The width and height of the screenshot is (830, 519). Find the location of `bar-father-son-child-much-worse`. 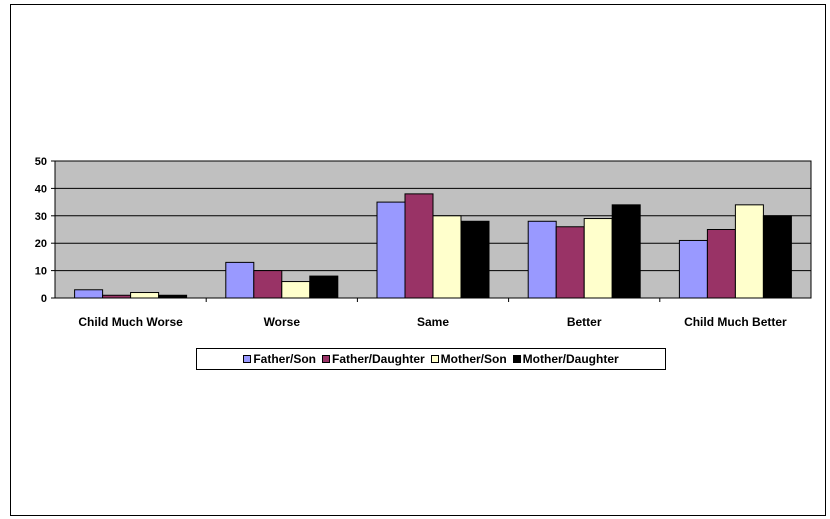

bar-father-son-child-much-worse is located at coordinates (89, 294).